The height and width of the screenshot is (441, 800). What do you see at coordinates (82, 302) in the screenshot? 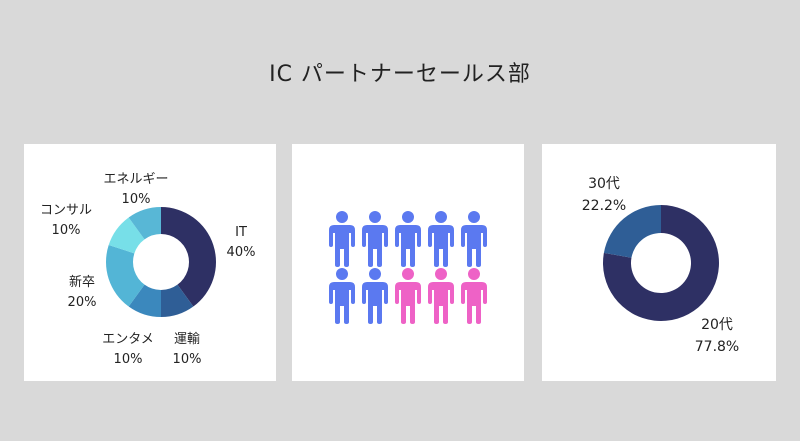
I see `slice-value-3: 20%` at bounding box center [82, 302].